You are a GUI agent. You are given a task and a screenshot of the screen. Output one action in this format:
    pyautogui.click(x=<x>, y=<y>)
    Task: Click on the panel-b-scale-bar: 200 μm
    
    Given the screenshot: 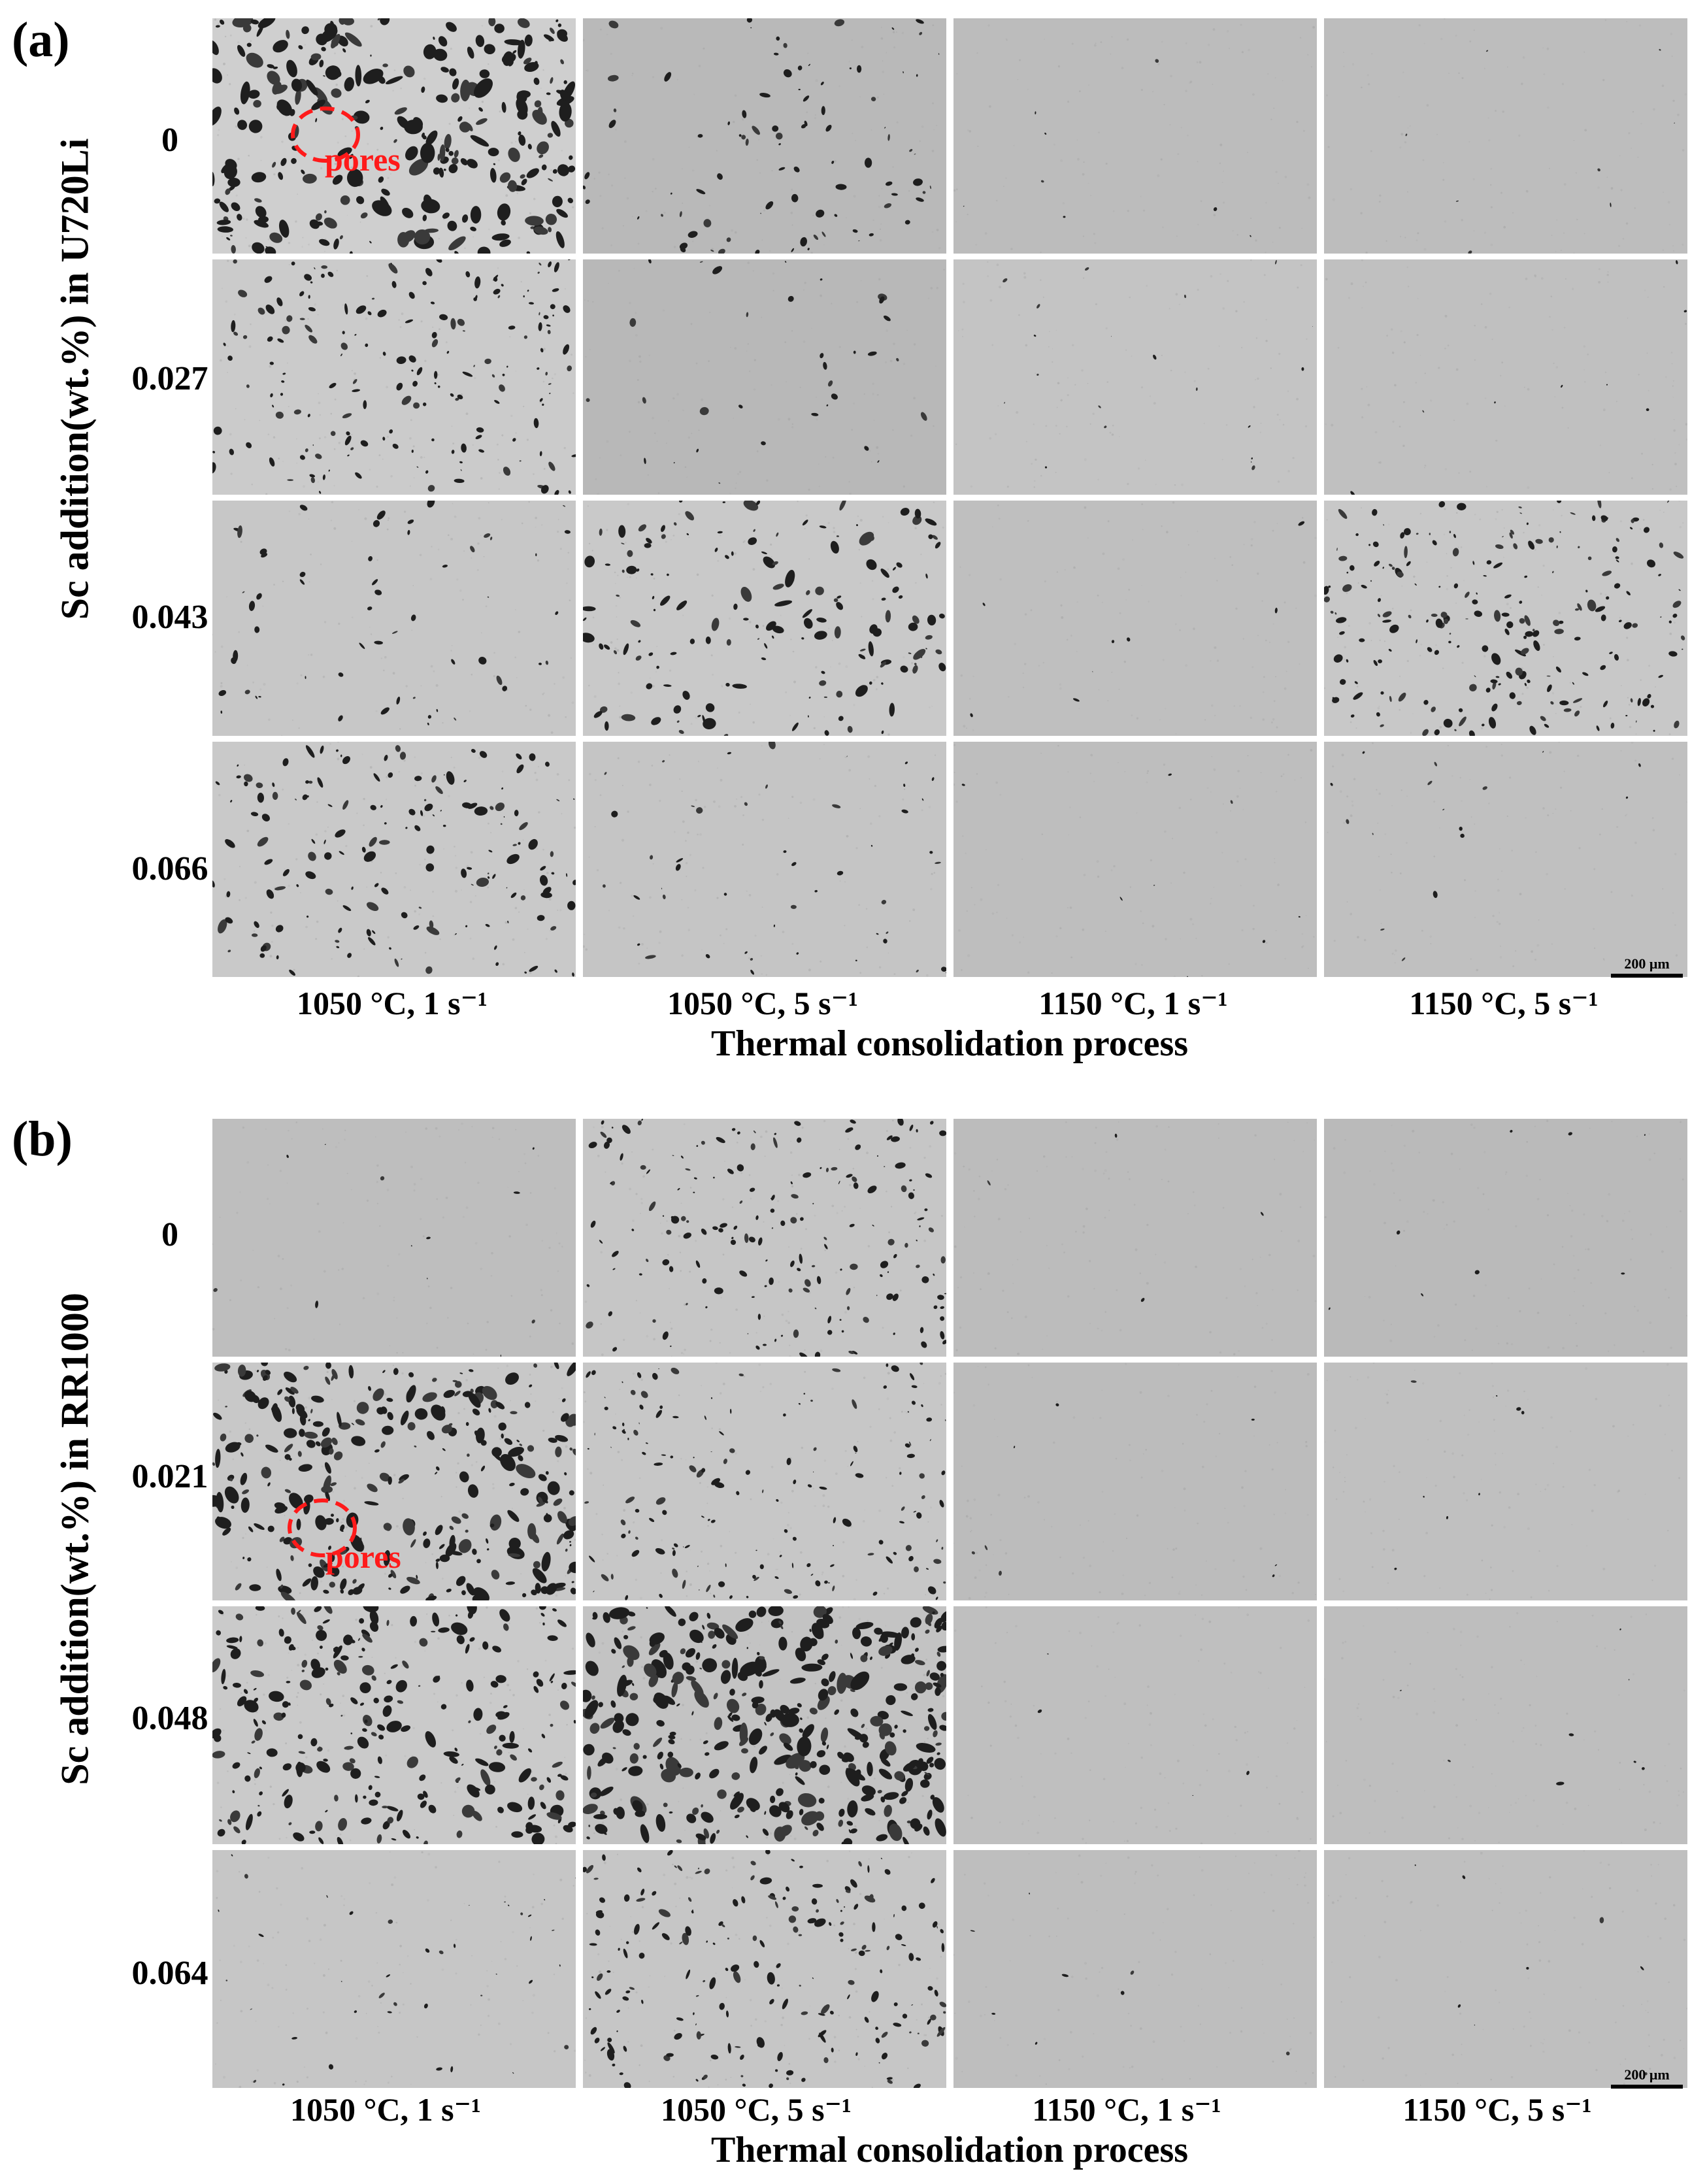 What is the action you would take?
    pyautogui.click(x=1647, y=2077)
    